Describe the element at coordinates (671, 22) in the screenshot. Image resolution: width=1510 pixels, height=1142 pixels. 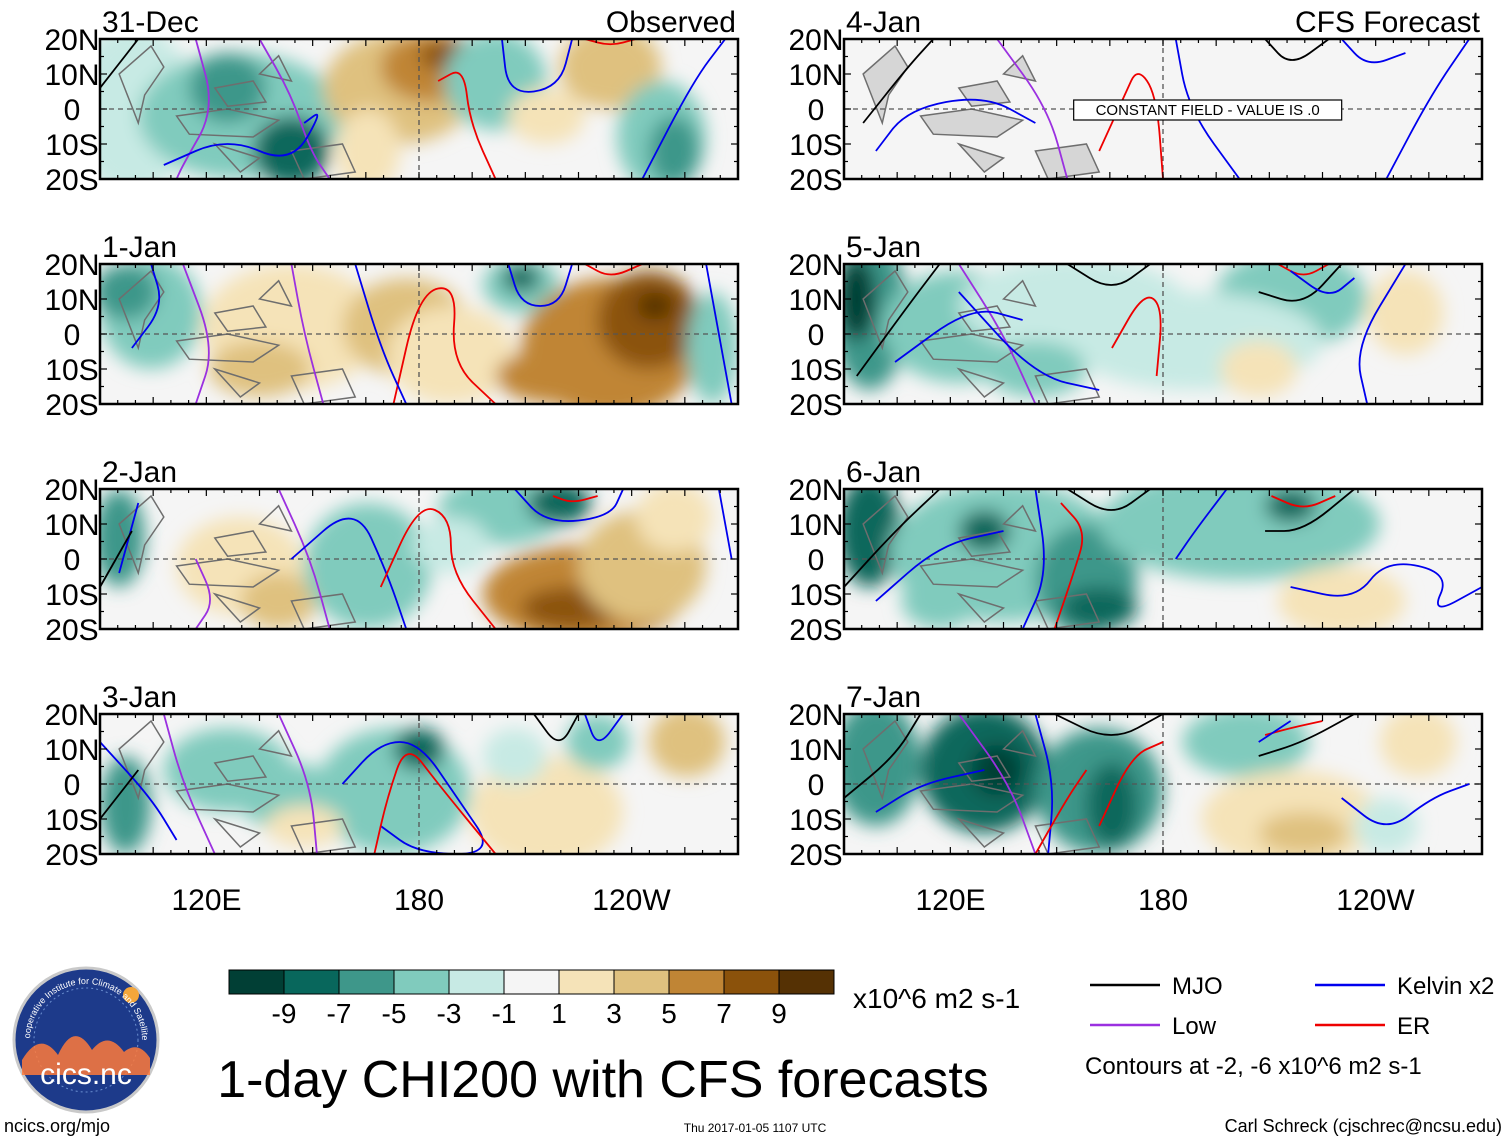
I see `column-header: Observed` at that location.